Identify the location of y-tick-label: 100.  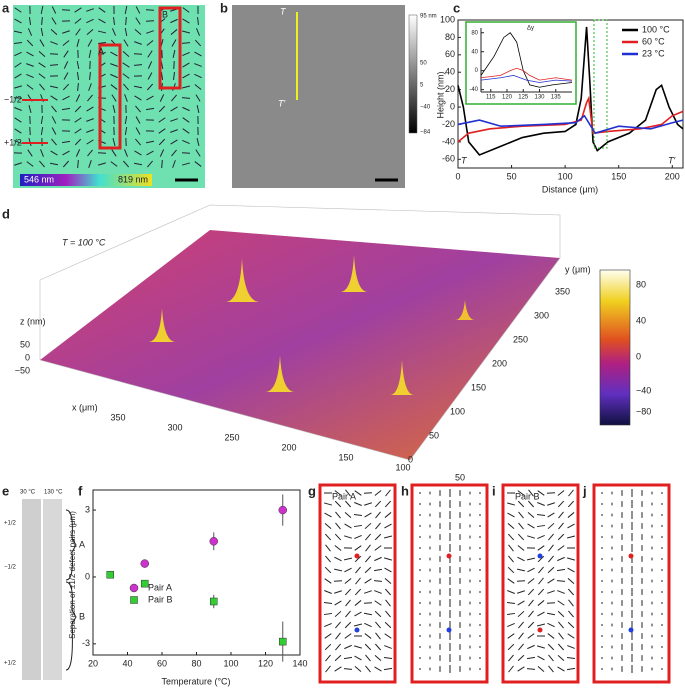
(447, 19).